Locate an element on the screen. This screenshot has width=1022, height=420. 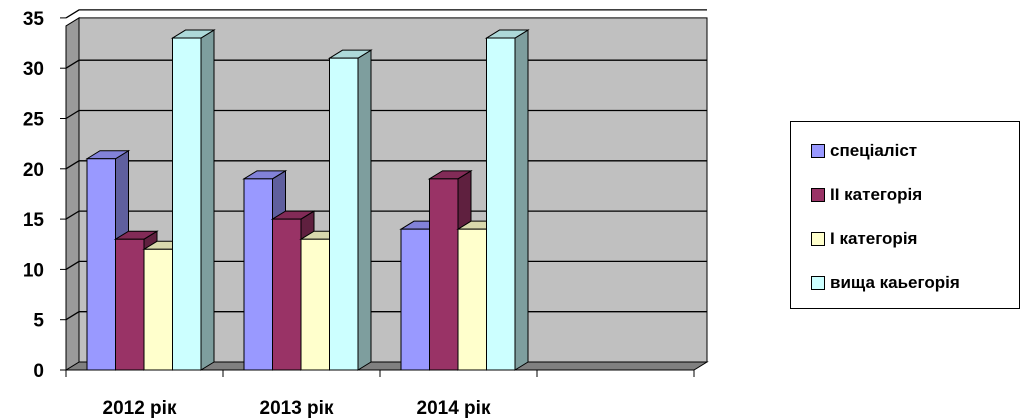
y-tick-label: 15 is located at coordinates (34, 220).